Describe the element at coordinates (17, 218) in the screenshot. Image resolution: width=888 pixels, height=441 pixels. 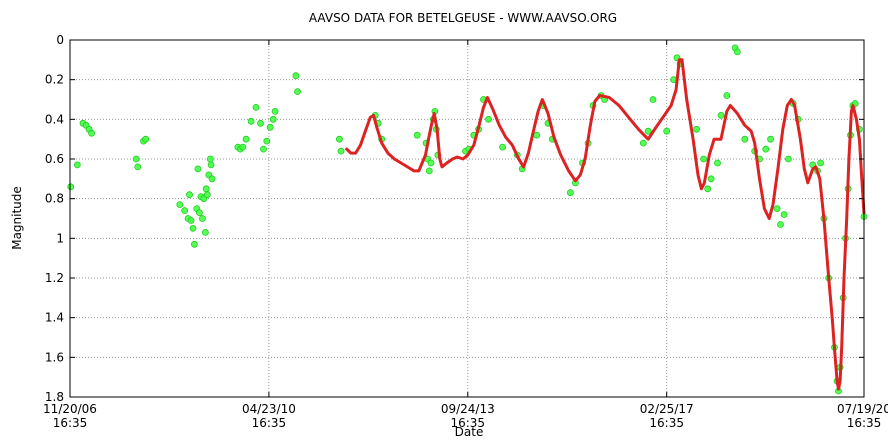
I see `y-axis-label: Magnitude` at that location.